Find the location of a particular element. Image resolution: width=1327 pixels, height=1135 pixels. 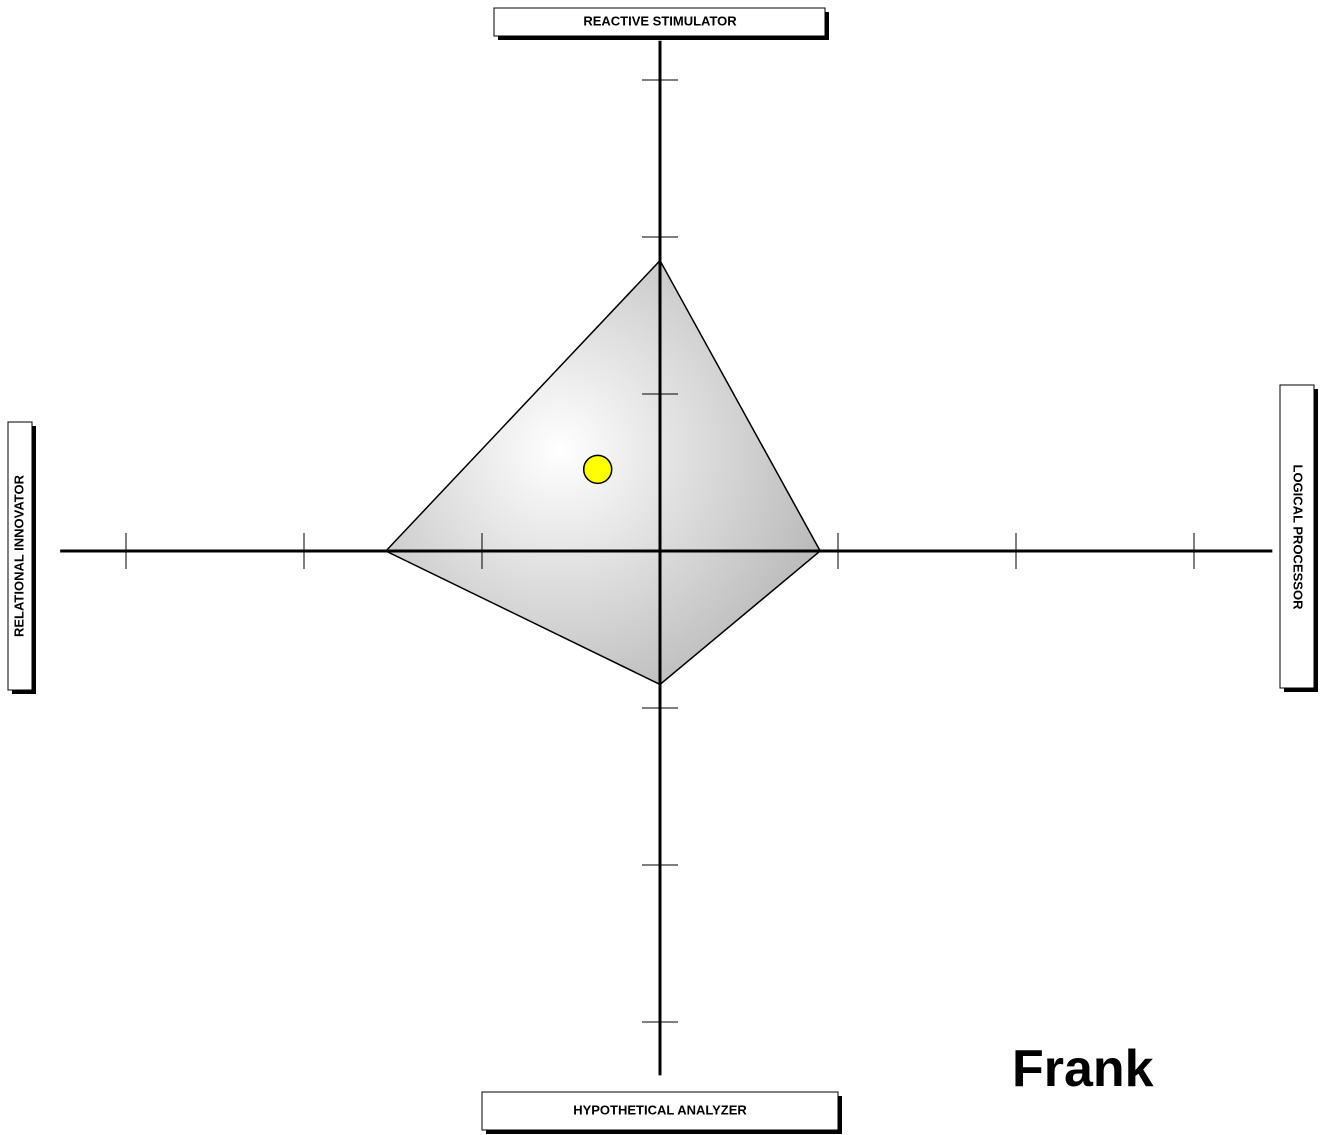

axis-label: LOGICAL PROCESSOR is located at coordinates (1298, 538).